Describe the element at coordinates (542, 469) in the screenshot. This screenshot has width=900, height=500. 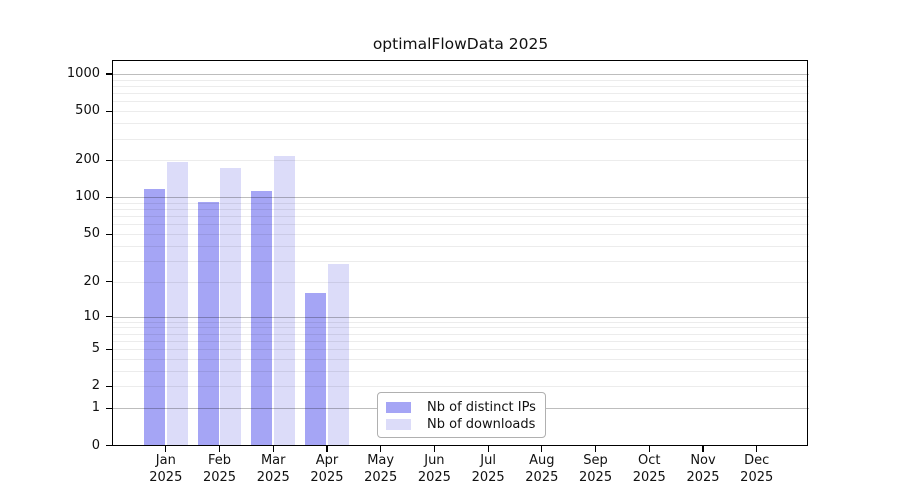
I see `x-tick-label-aug: Aug 2025` at that location.